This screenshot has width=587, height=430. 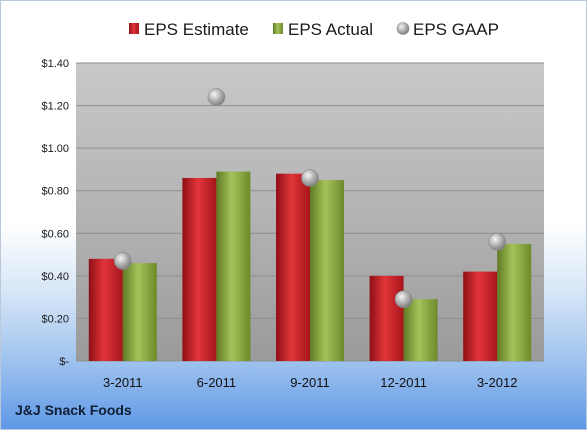 I want to click on y-tick-label: $-, so click(x=64, y=362).